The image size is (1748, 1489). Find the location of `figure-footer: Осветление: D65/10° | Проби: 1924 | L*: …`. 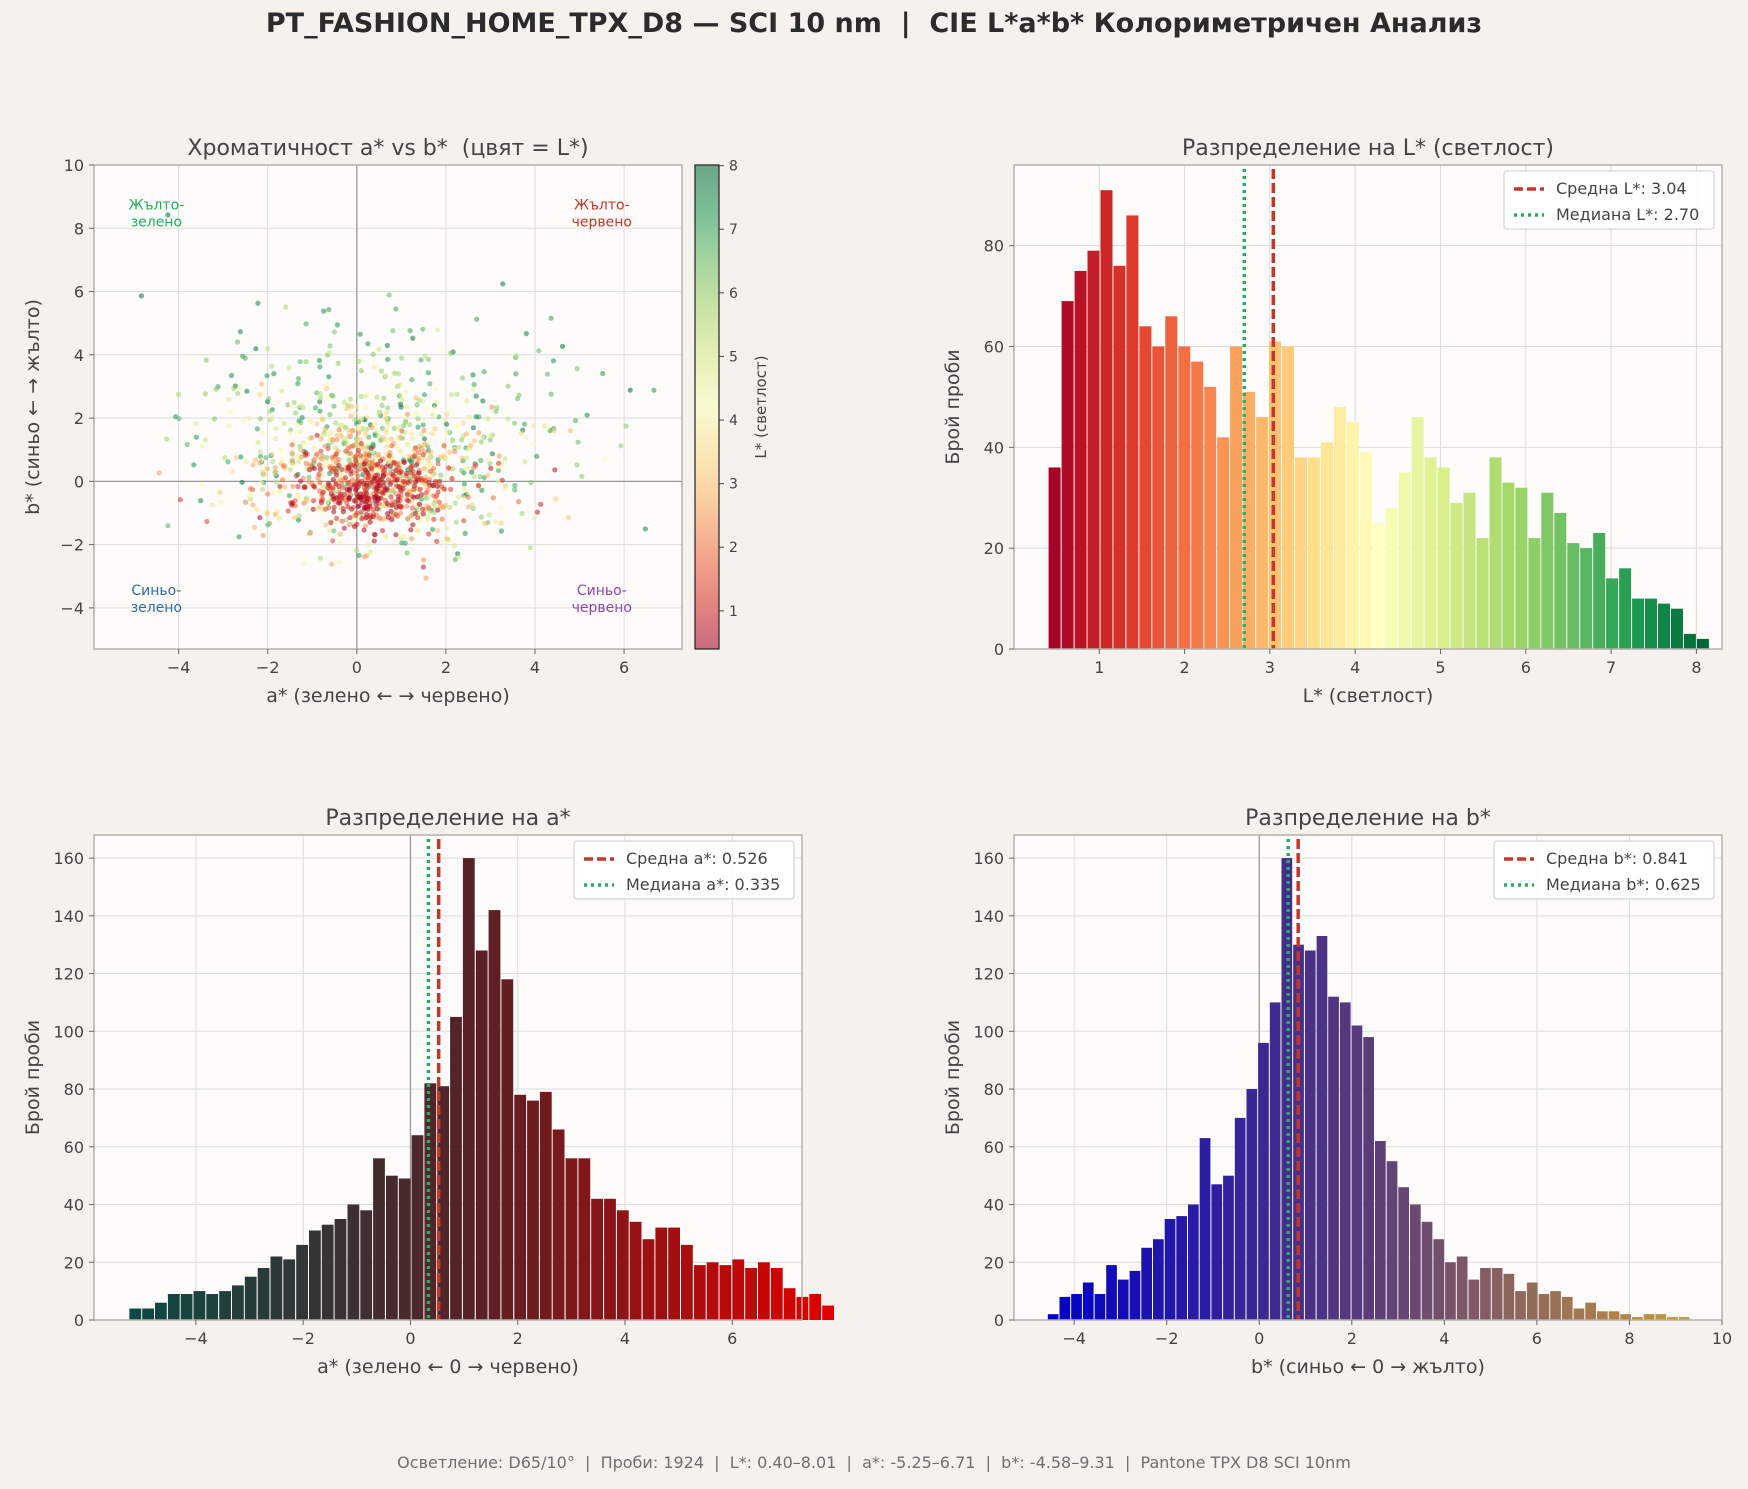

figure-footer: Осветление: D65/10° | Проби: 1924 | L*: … is located at coordinates (874, 1462).